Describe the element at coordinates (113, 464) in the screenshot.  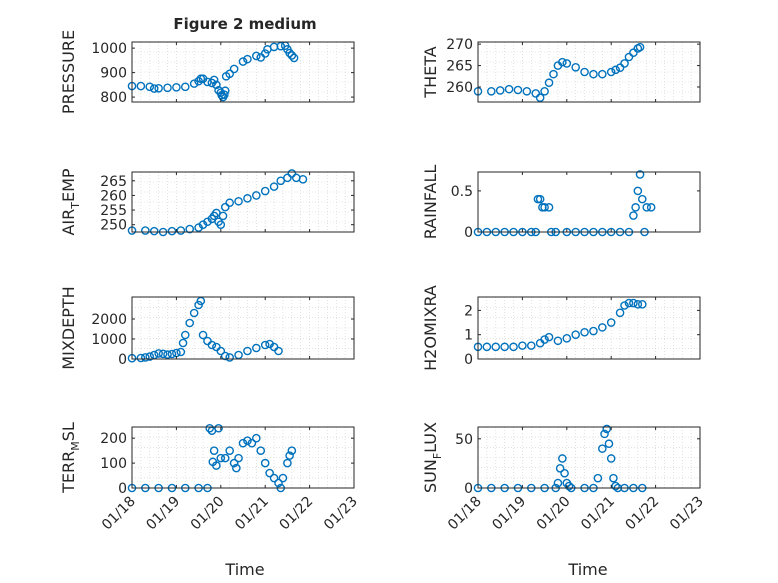
I see `y-tick-label-6-1: 100` at that location.